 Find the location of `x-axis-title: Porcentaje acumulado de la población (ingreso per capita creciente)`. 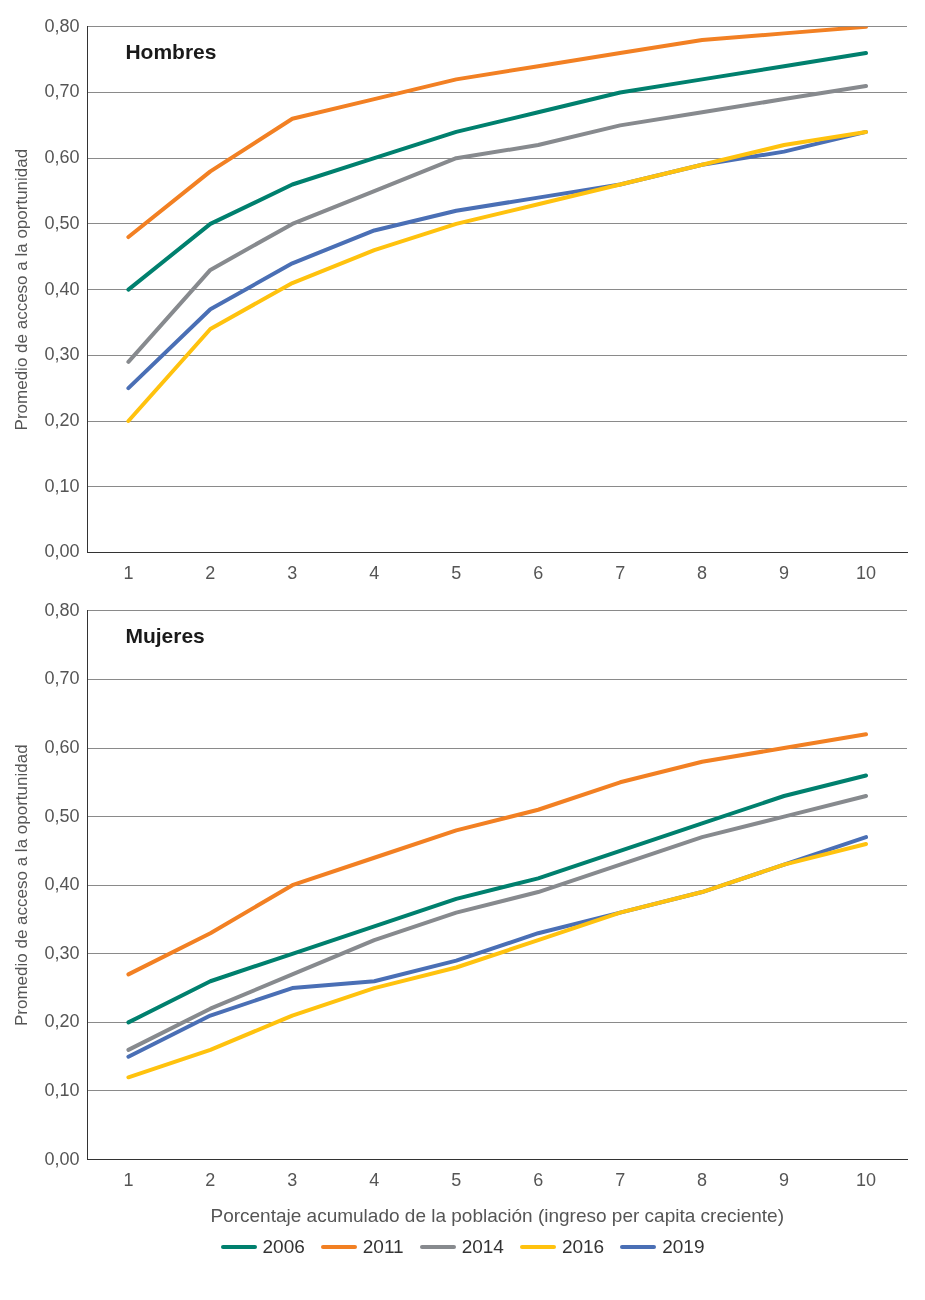

x-axis-title: Porcentaje acumulado de la población (ingreso per capita creciente) is located at coordinates (497, 1215).